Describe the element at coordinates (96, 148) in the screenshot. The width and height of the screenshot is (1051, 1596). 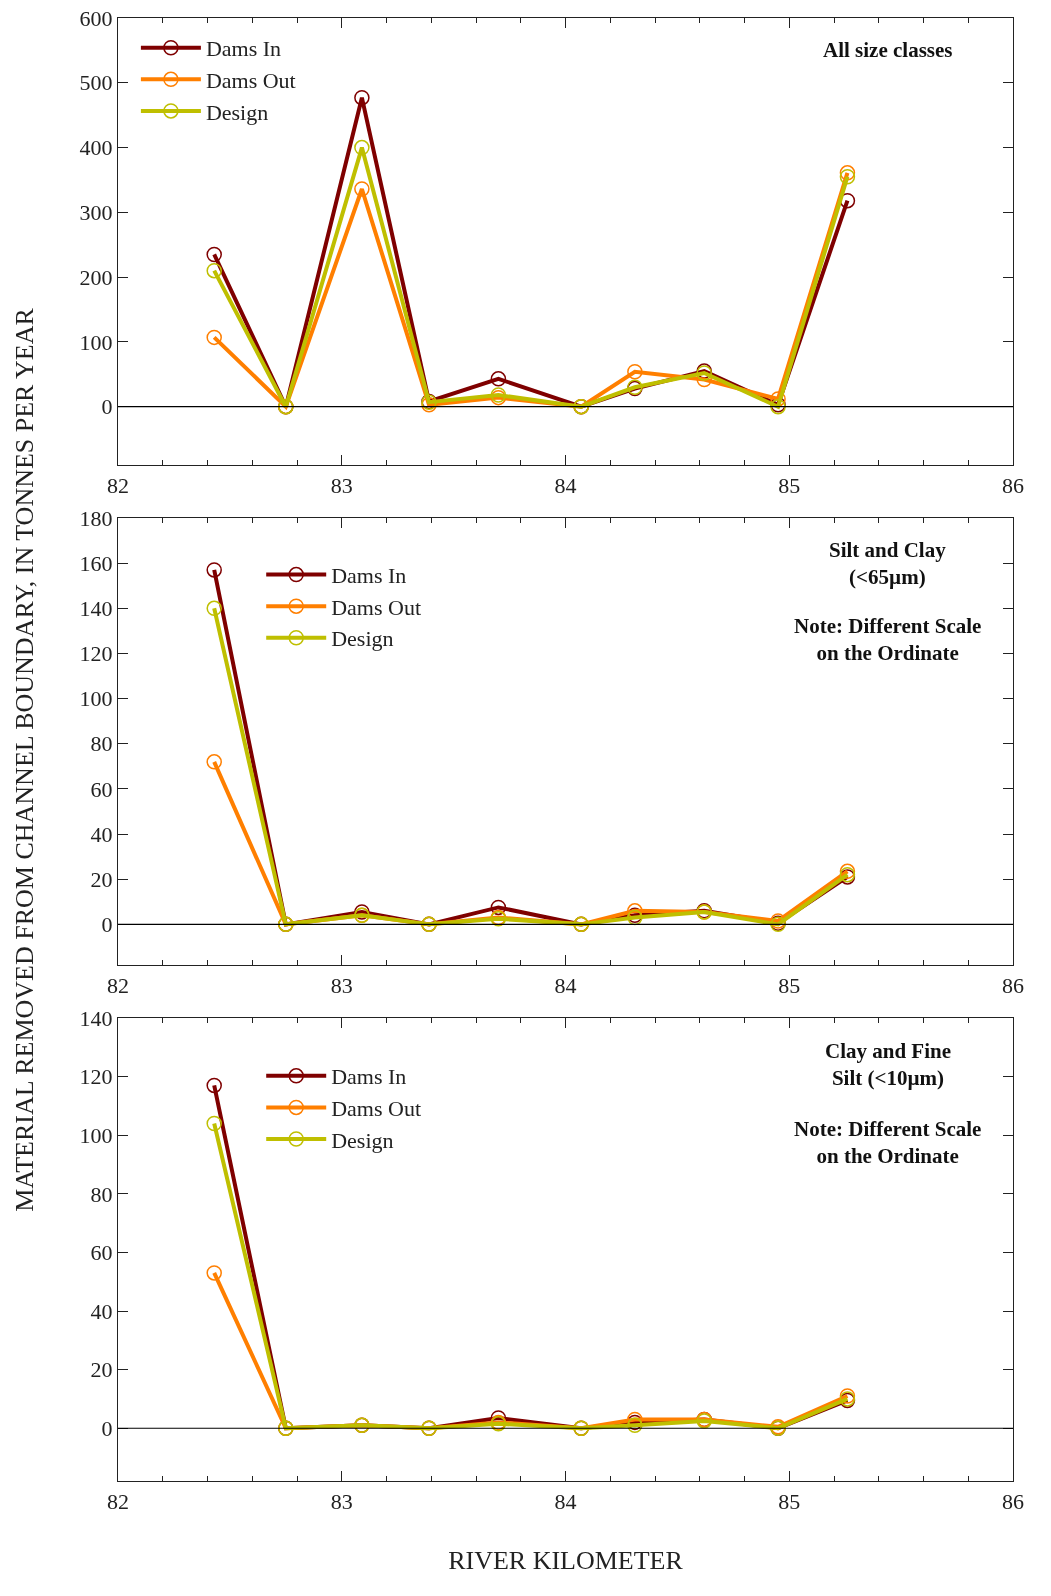
I see `y-tick-label: 400` at that location.